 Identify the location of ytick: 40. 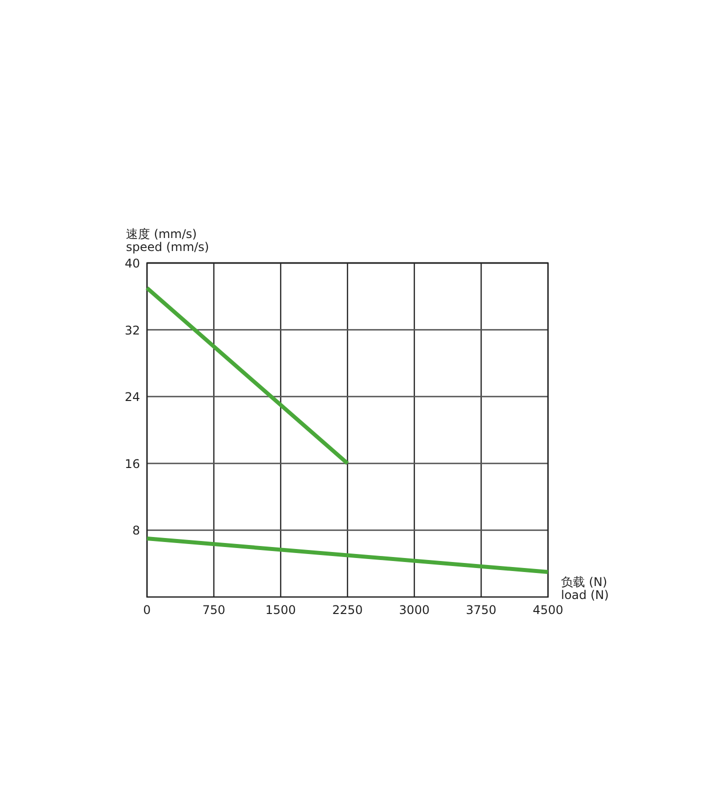
(132, 263).